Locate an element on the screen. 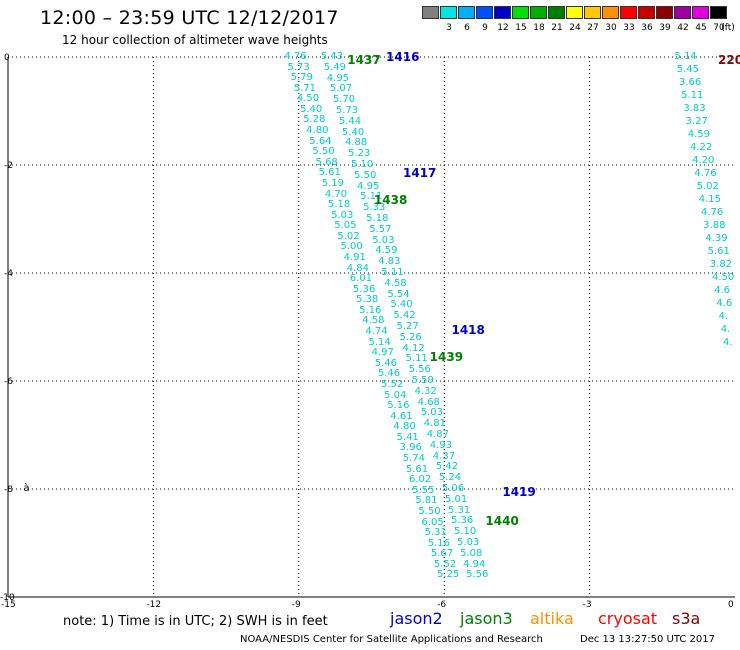  wave-height-value: 5.64 is located at coordinates (320, 141).